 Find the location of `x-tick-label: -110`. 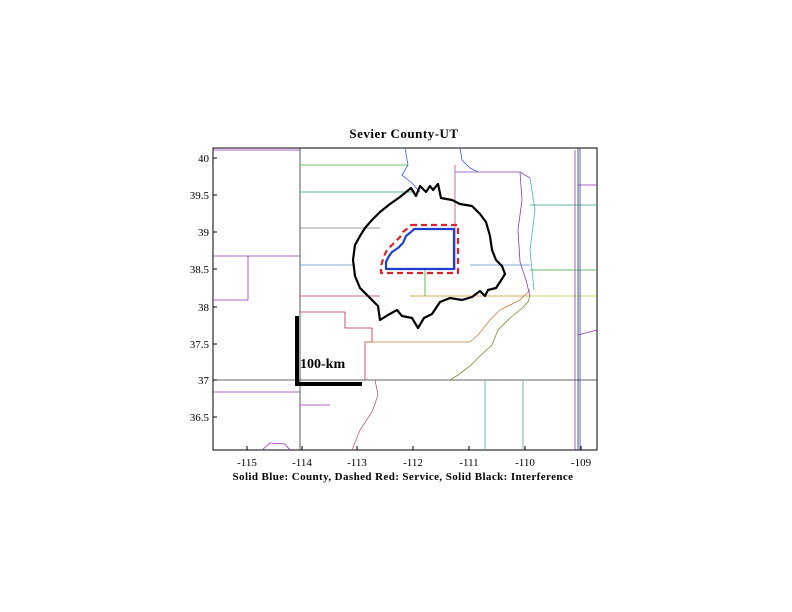

x-tick-label: -110 is located at coordinates (525, 463).